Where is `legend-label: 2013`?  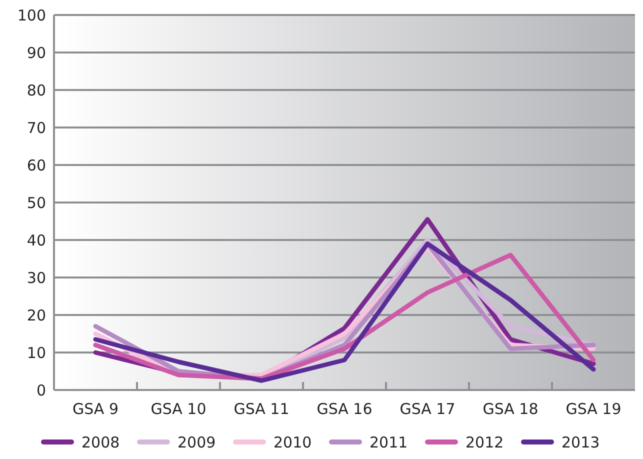 legend-label: 2013 is located at coordinates (581, 442).